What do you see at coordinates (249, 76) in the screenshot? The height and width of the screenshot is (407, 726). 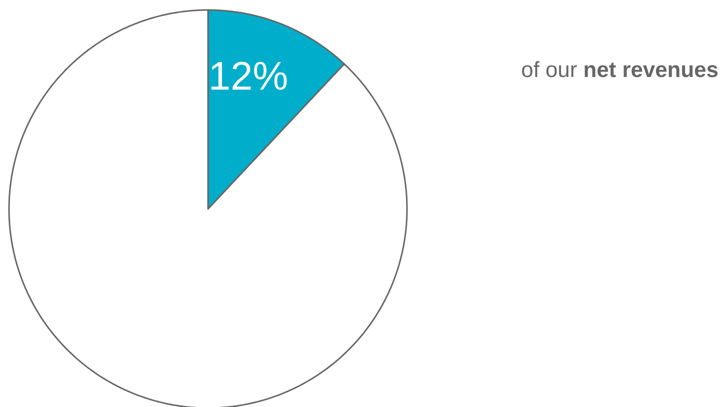 I see `data-label: 12%` at bounding box center [249, 76].